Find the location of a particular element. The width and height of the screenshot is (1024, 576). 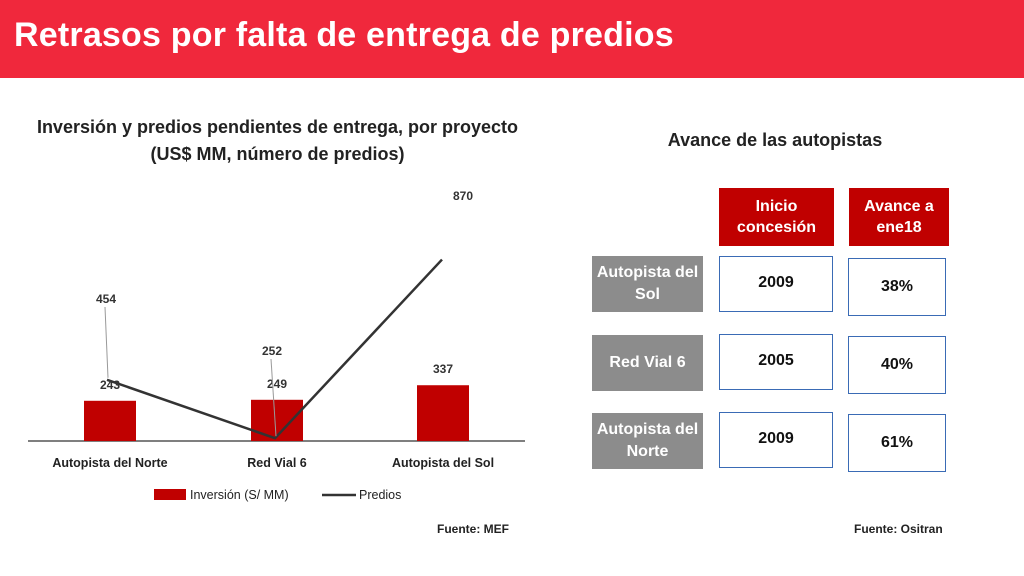

bar-data-label: 249 is located at coordinates (277, 384).